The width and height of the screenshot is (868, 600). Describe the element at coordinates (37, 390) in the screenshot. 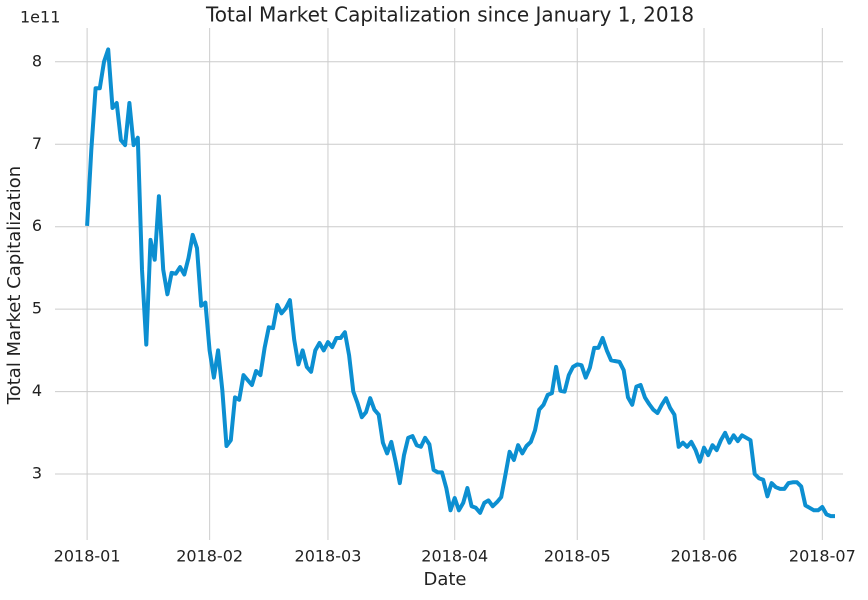

I see `y-tick-label: 4` at that location.